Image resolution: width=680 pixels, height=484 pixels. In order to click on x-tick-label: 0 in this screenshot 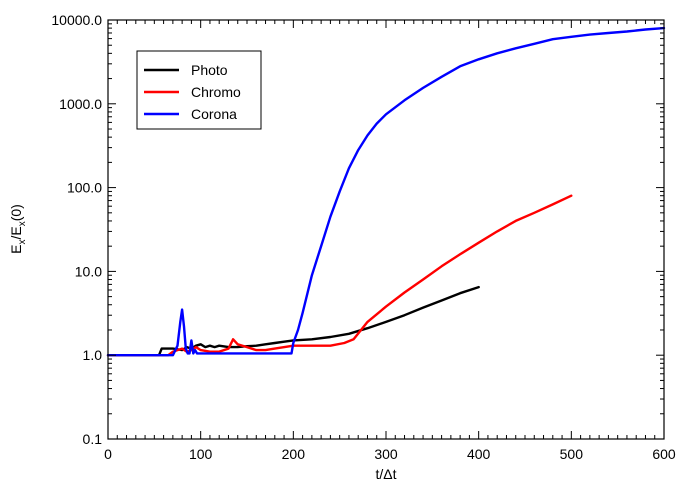, I will do `click(108, 454)`.